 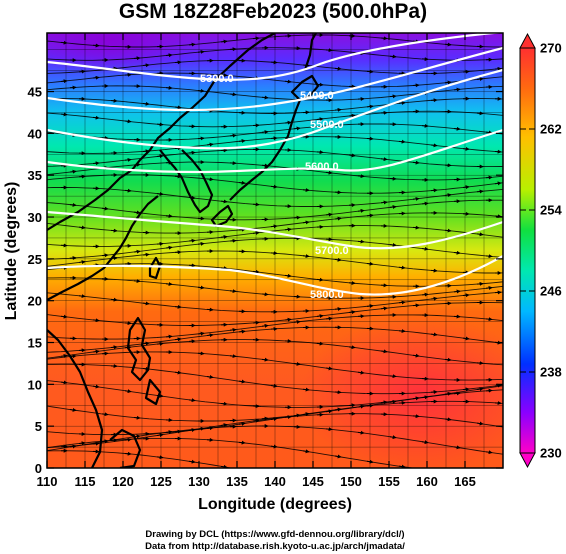 I want to click on warm-region, so click(x=401, y=391).